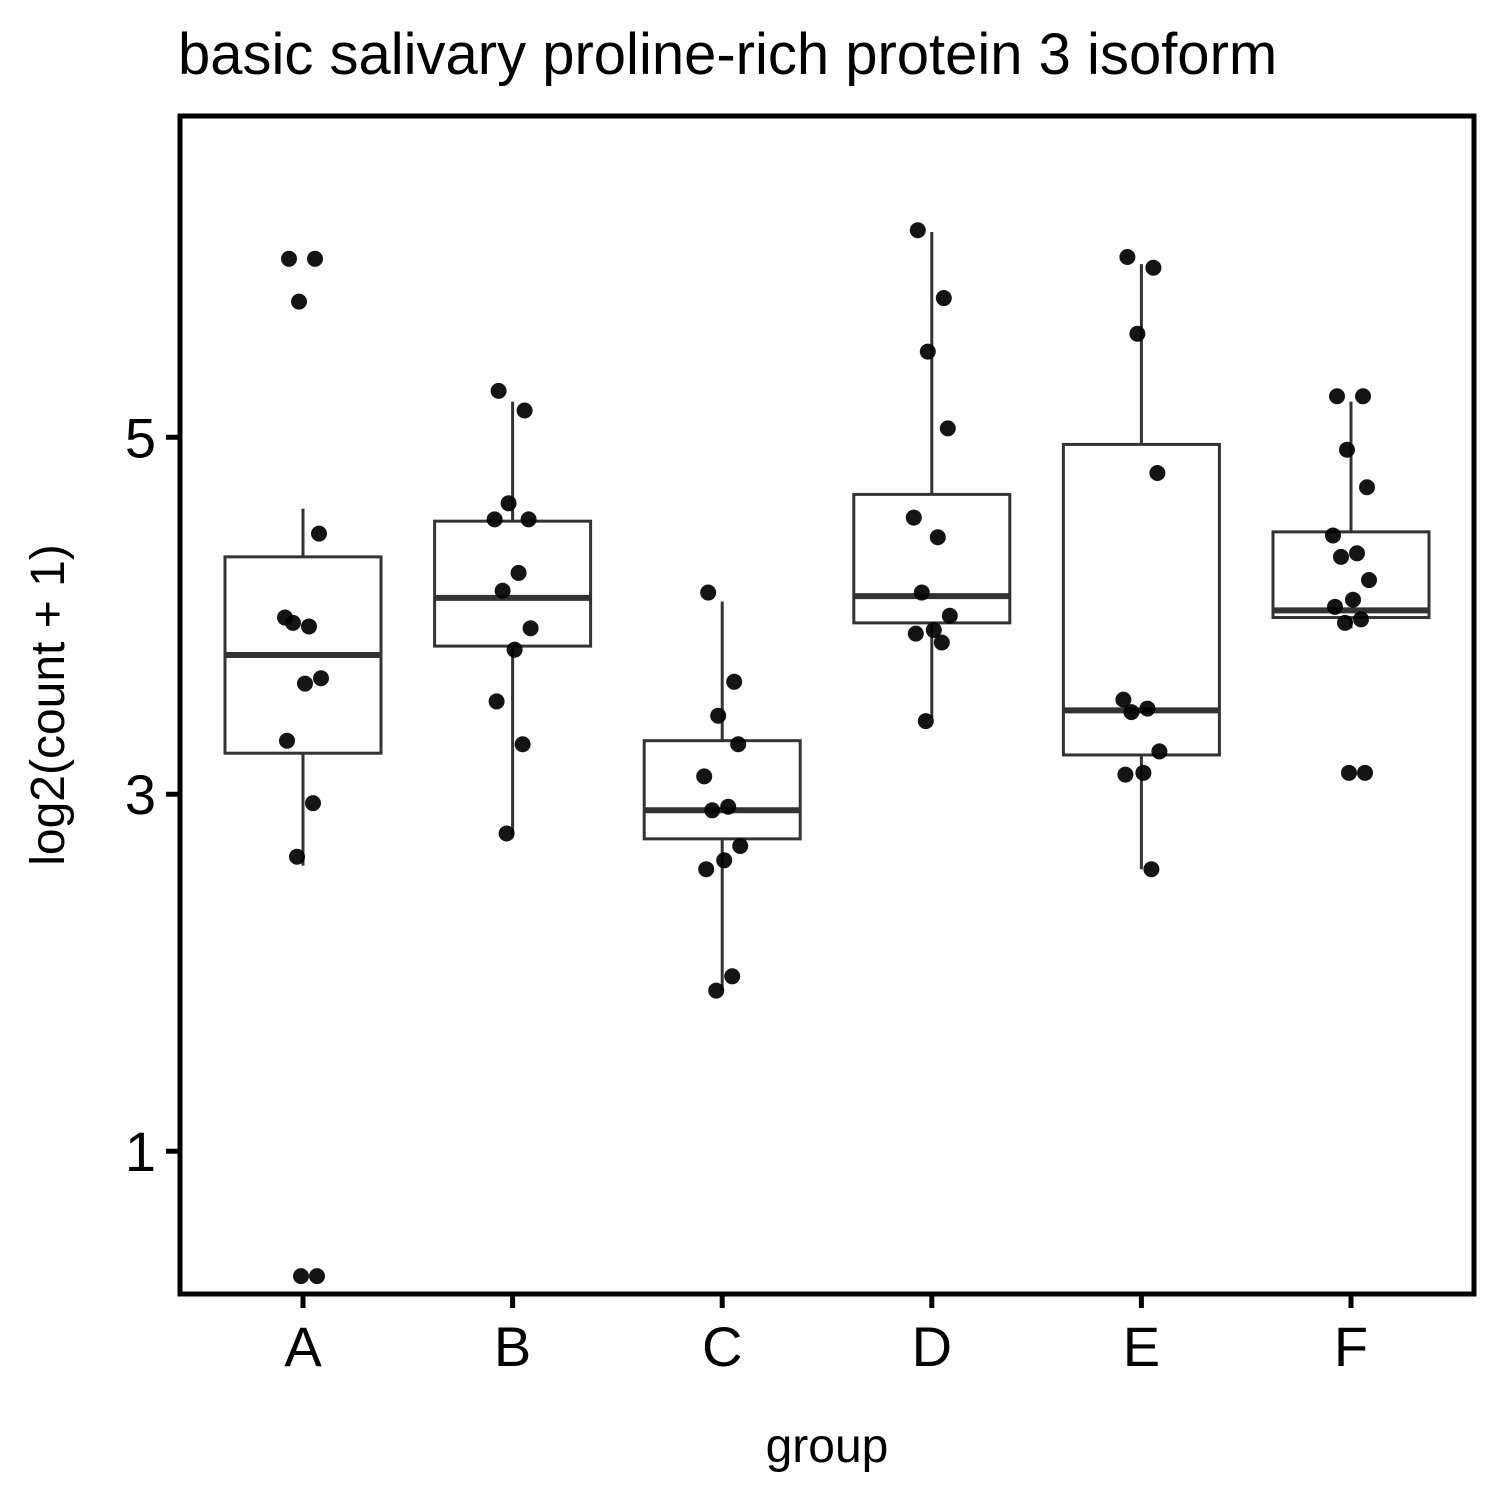  I want to click on x-tick-label-e: E, so click(1141, 1346).